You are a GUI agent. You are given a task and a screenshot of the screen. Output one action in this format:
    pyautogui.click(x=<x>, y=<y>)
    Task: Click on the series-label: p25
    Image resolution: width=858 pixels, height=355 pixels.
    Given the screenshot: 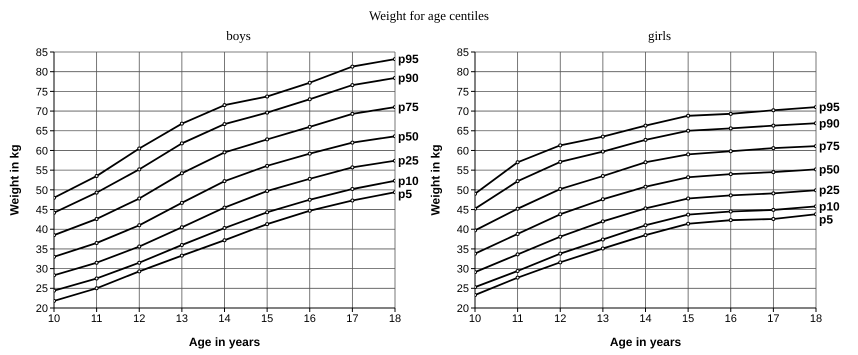 What is the action you would take?
    pyautogui.click(x=829, y=190)
    